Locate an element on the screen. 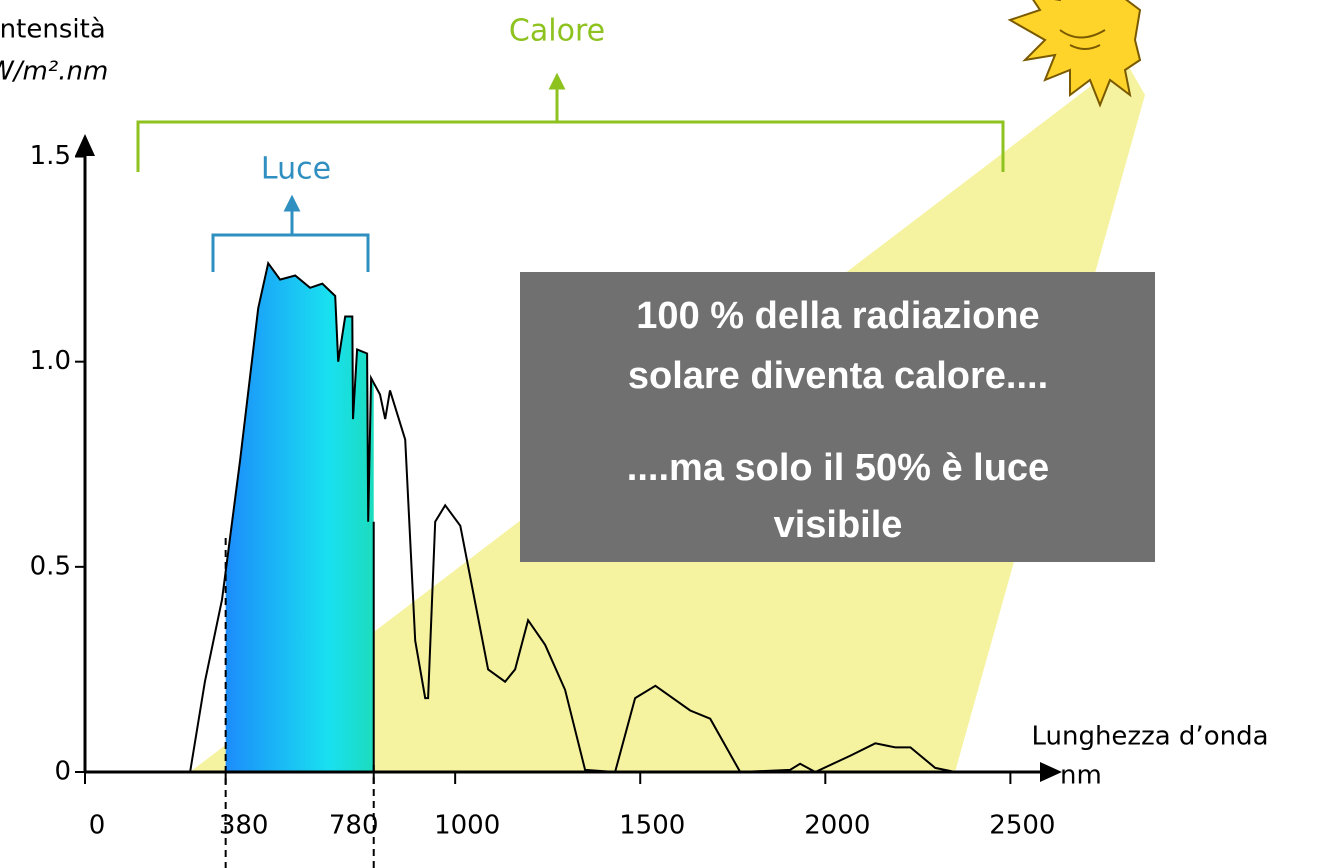 This screenshot has height=868, width=1333. x-tick-label: 0 is located at coordinates (97, 826).